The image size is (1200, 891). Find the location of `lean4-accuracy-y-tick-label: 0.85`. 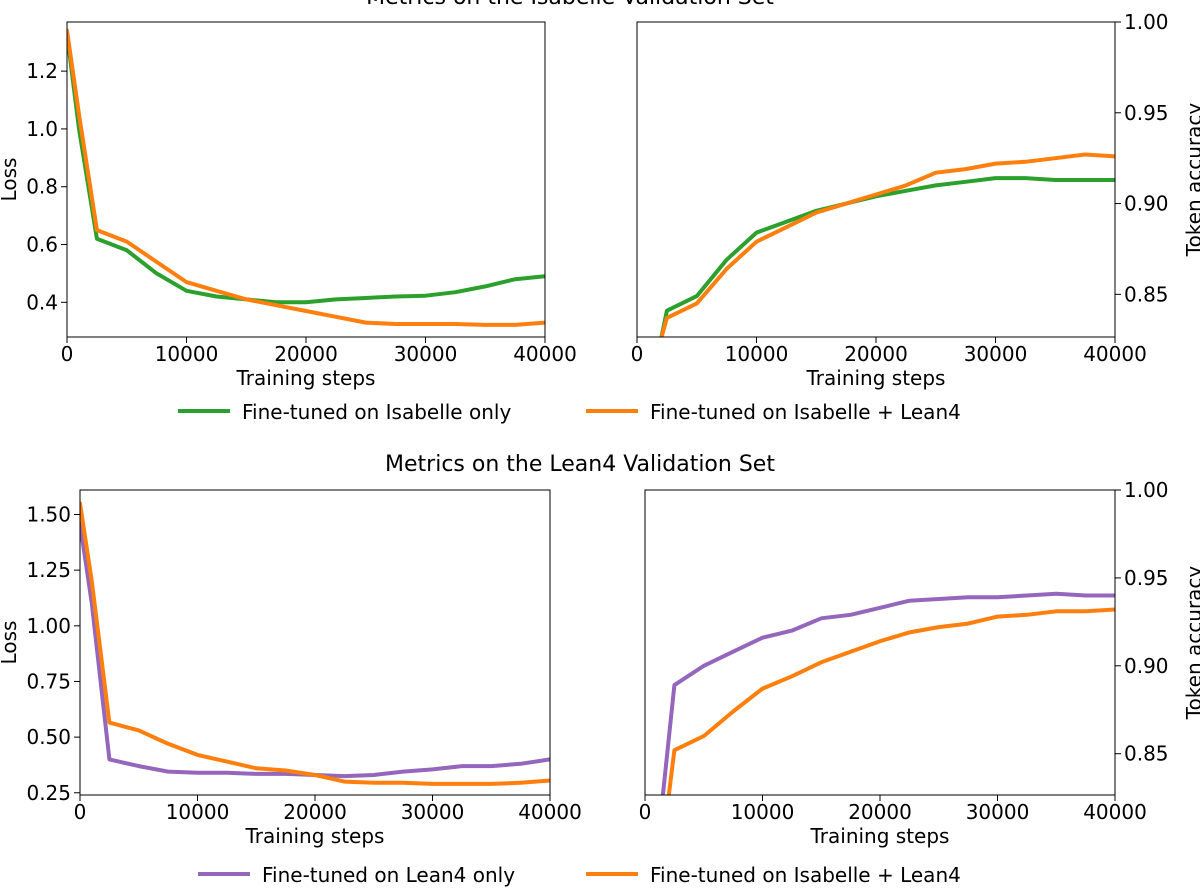

lean4-accuracy-y-tick-label: 0.85 is located at coordinates (1146, 754).